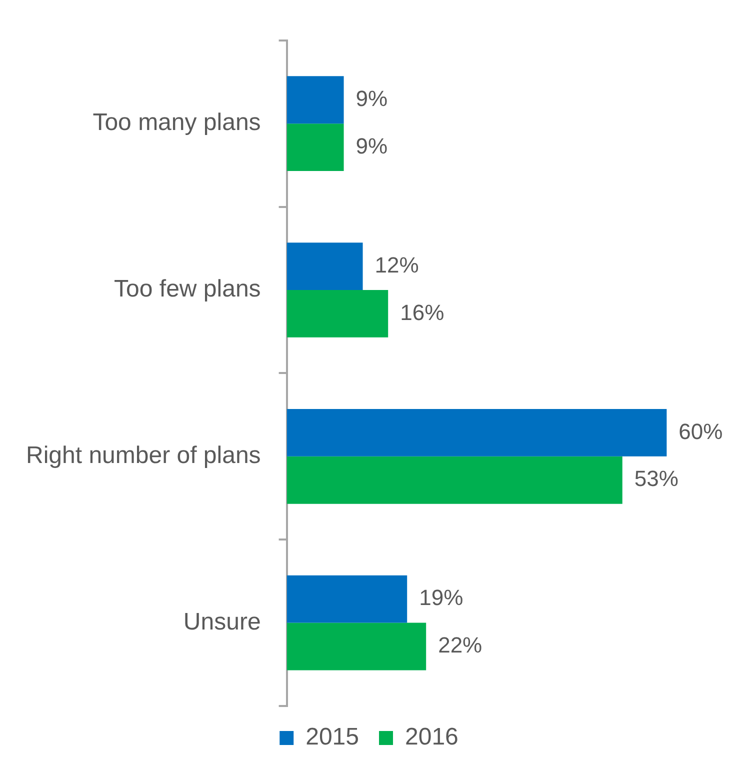 The width and height of the screenshot is (748, 768). I want to click on y-tick-label: Too few plans, so click(187, 289).